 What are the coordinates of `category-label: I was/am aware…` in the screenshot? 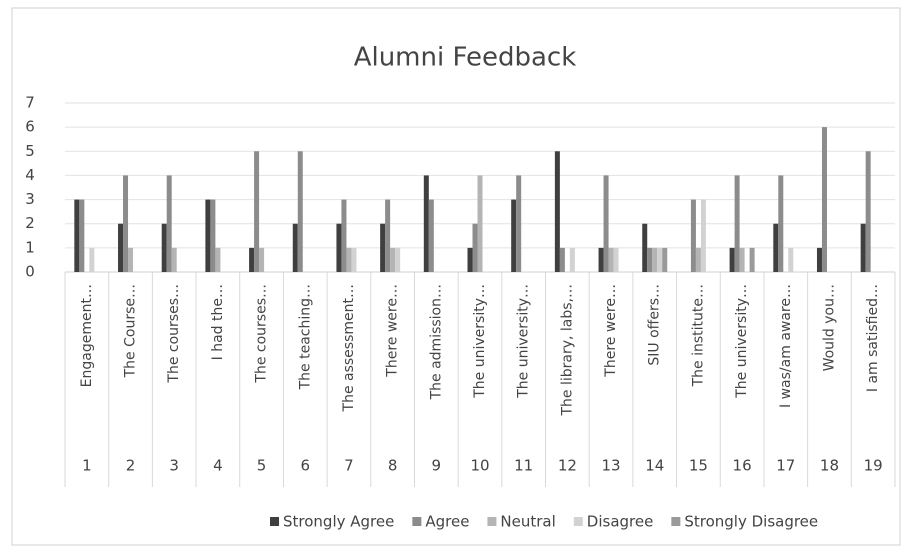 It's located at (786, 346).